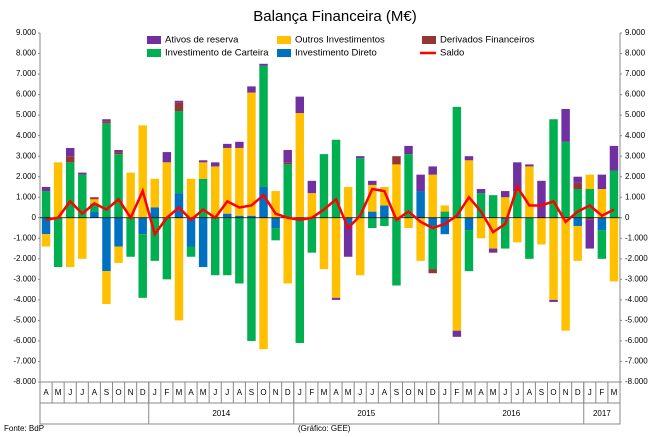  I want to click on legend-label: Derivados Financeiros, so click(487, 40).